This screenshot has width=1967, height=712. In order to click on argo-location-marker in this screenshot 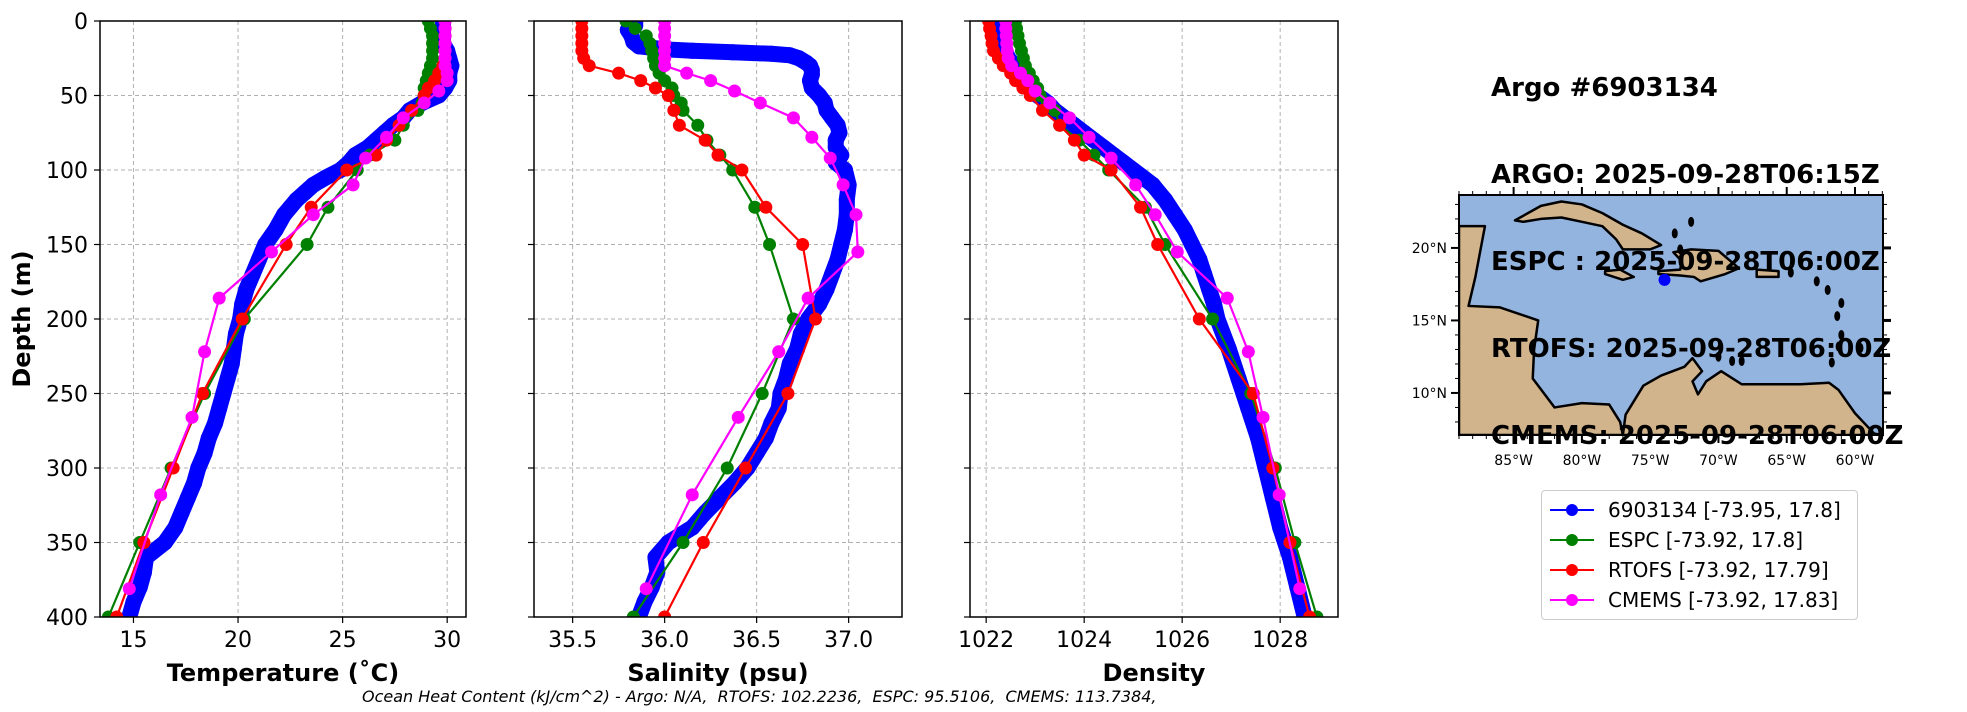, I will do `click(1664, 279)`.